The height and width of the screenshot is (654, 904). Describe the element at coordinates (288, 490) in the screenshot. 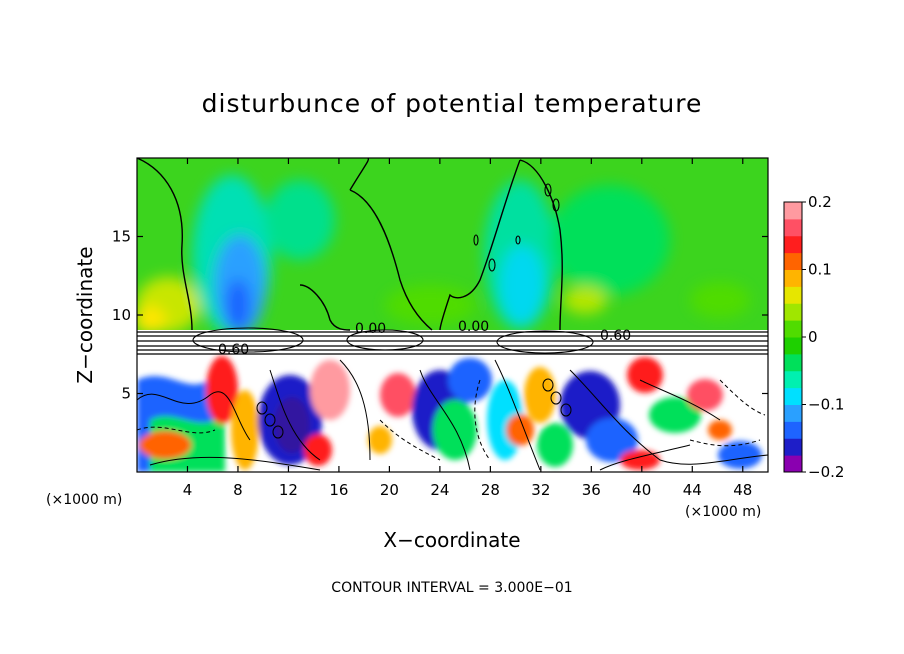

I see `x-tick-label: 12` at that location.